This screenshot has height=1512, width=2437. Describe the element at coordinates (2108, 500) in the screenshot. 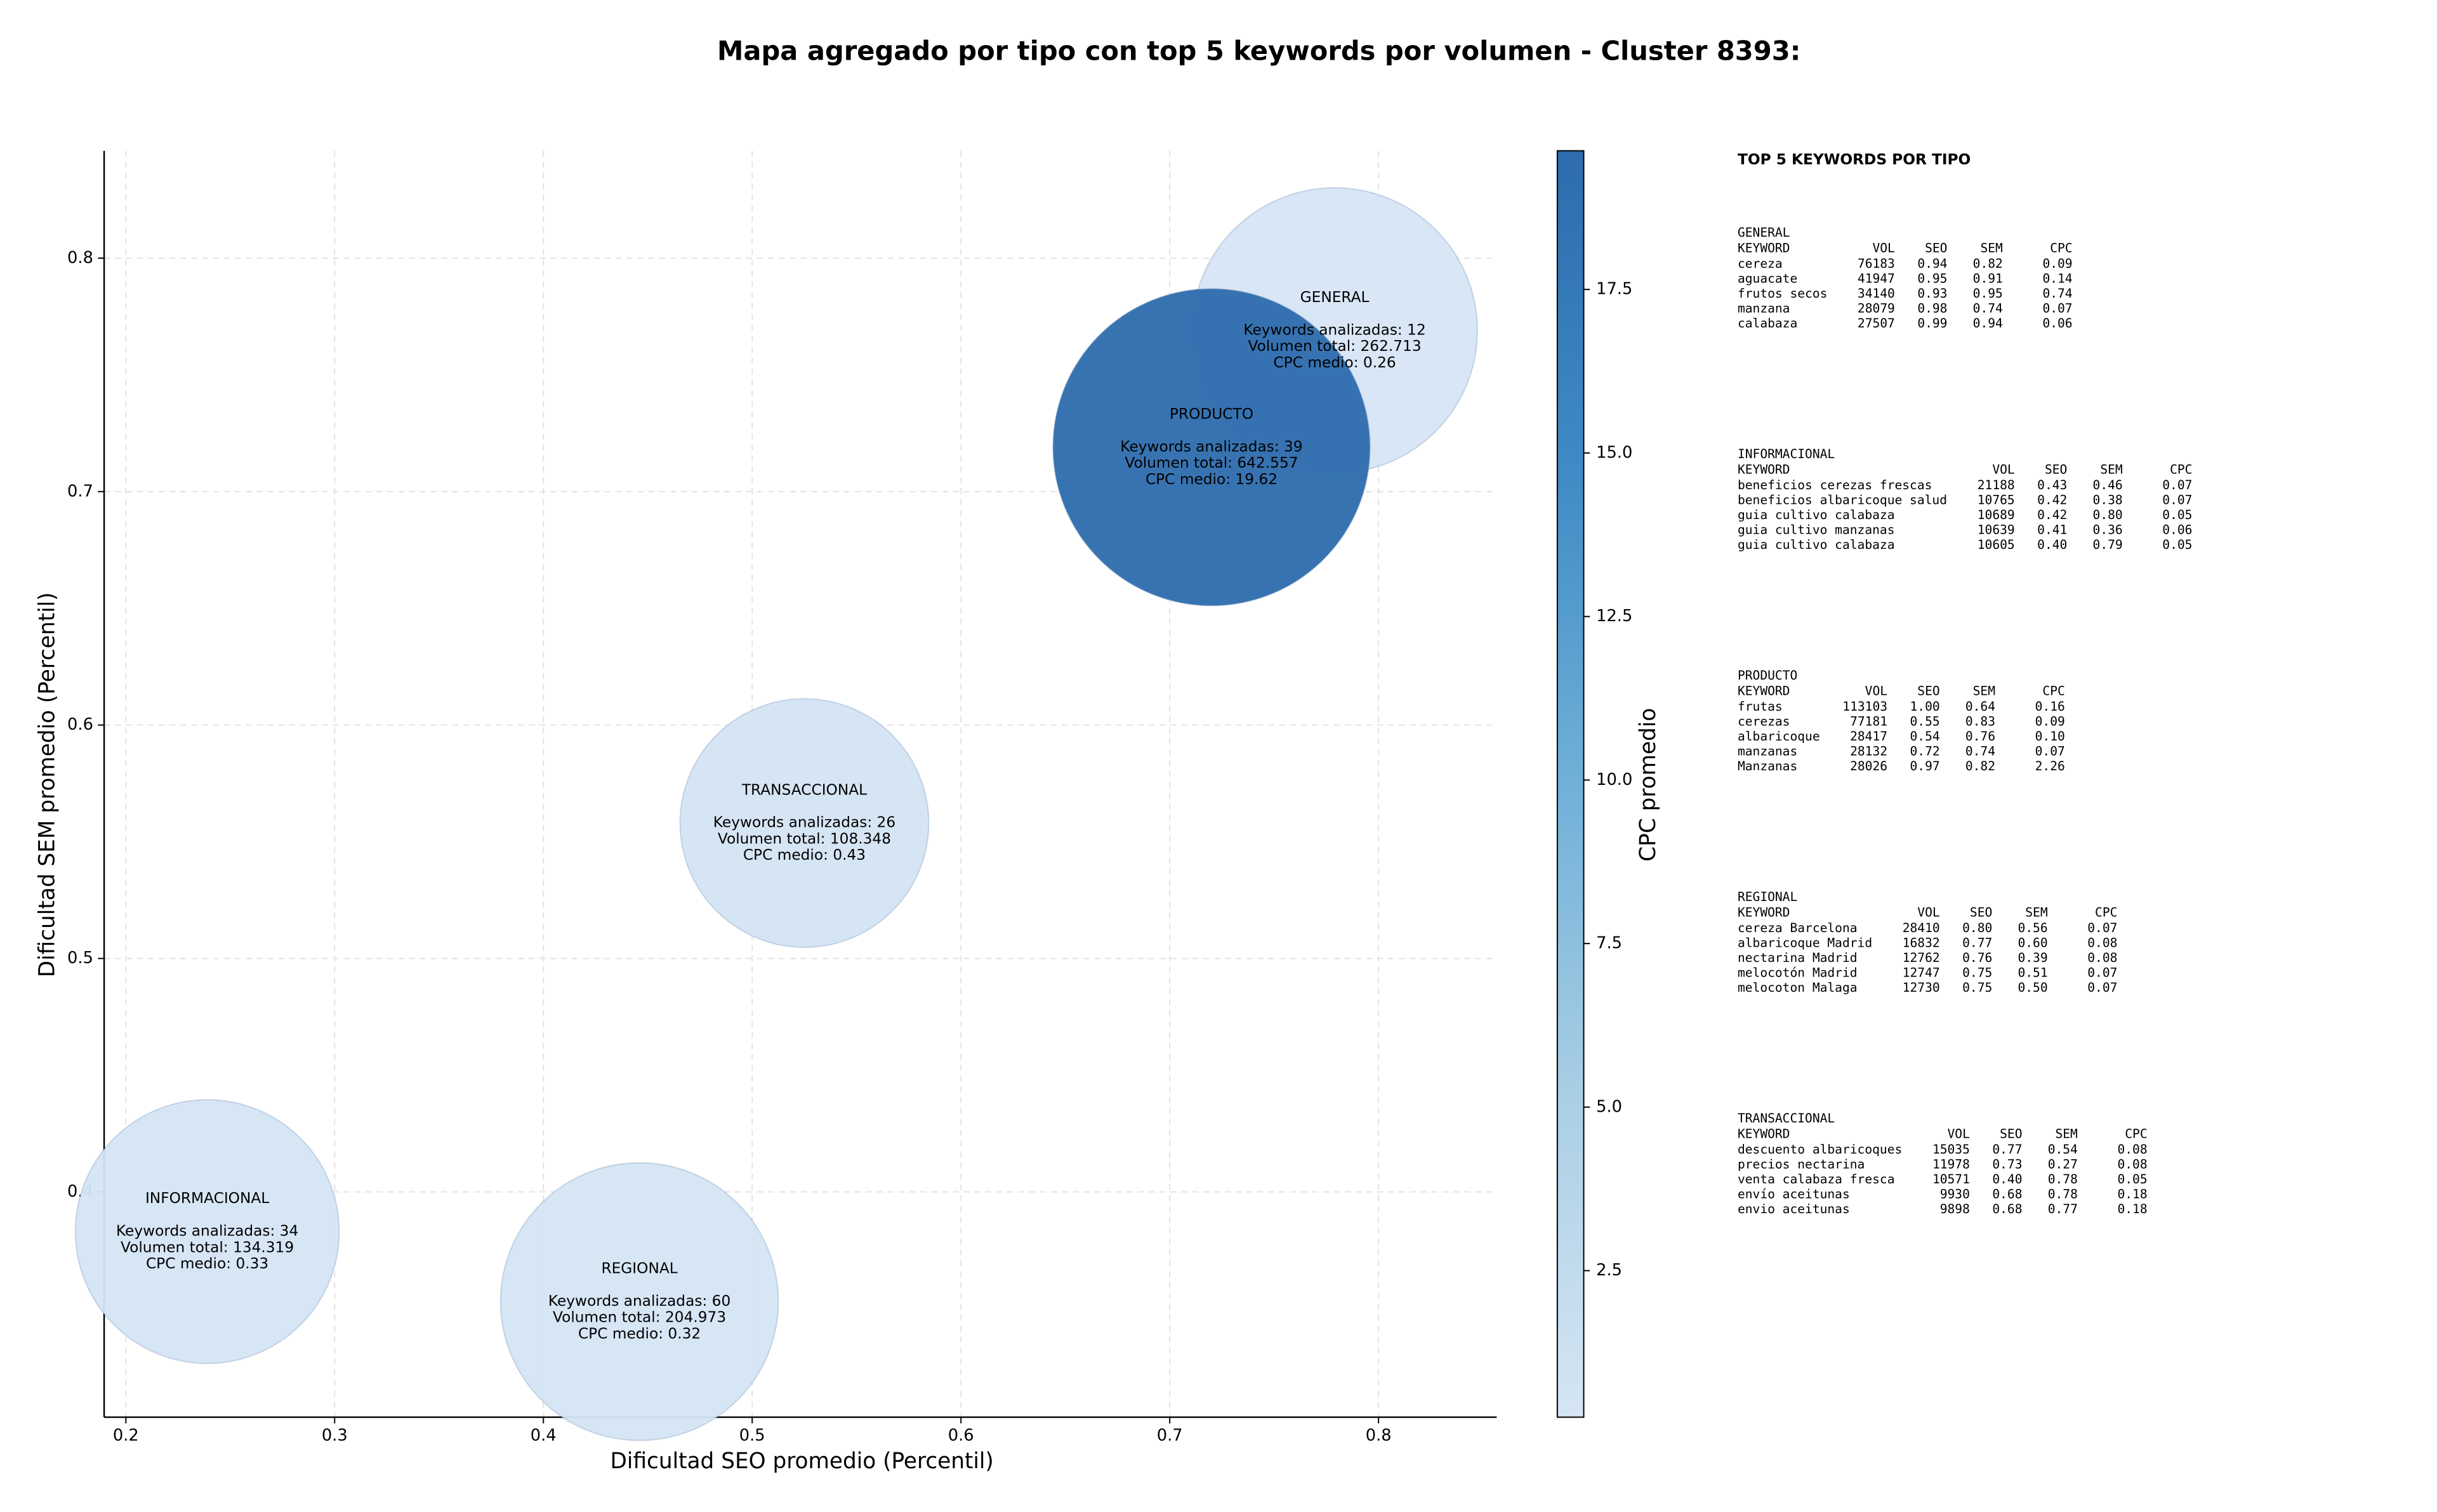

I see `table-cell: 0.38` at that location.